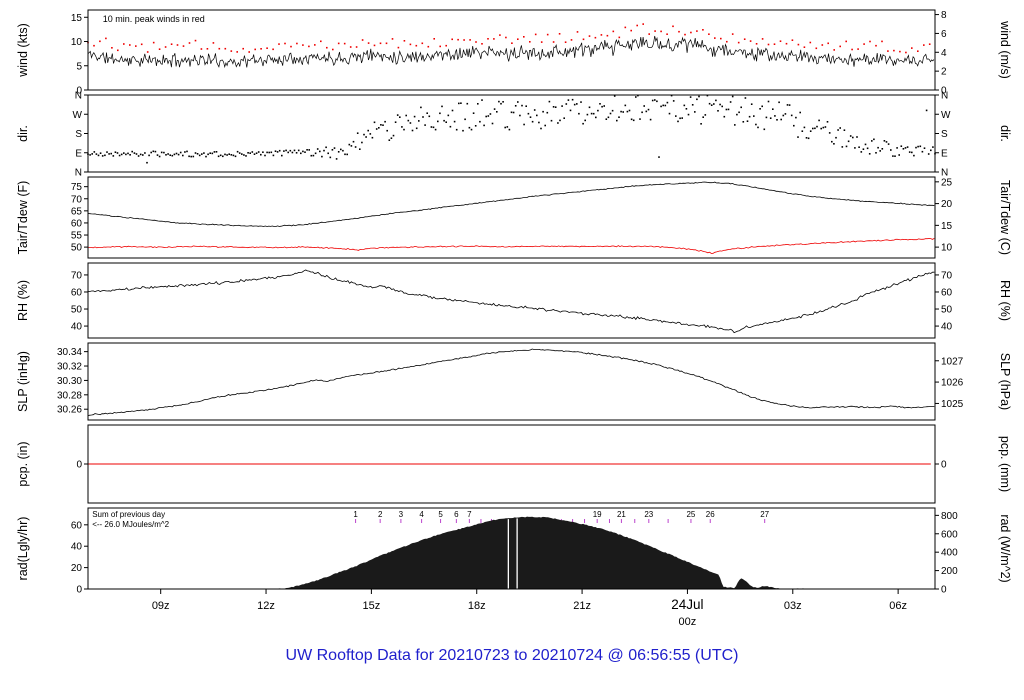 This screenshot has height=700, width=1024. What do you see at coordinates (1005, 548) in the screenshot?
I see `axis-label-right-rad: rad (W/m^2)` at bounding box center [1005, 548].